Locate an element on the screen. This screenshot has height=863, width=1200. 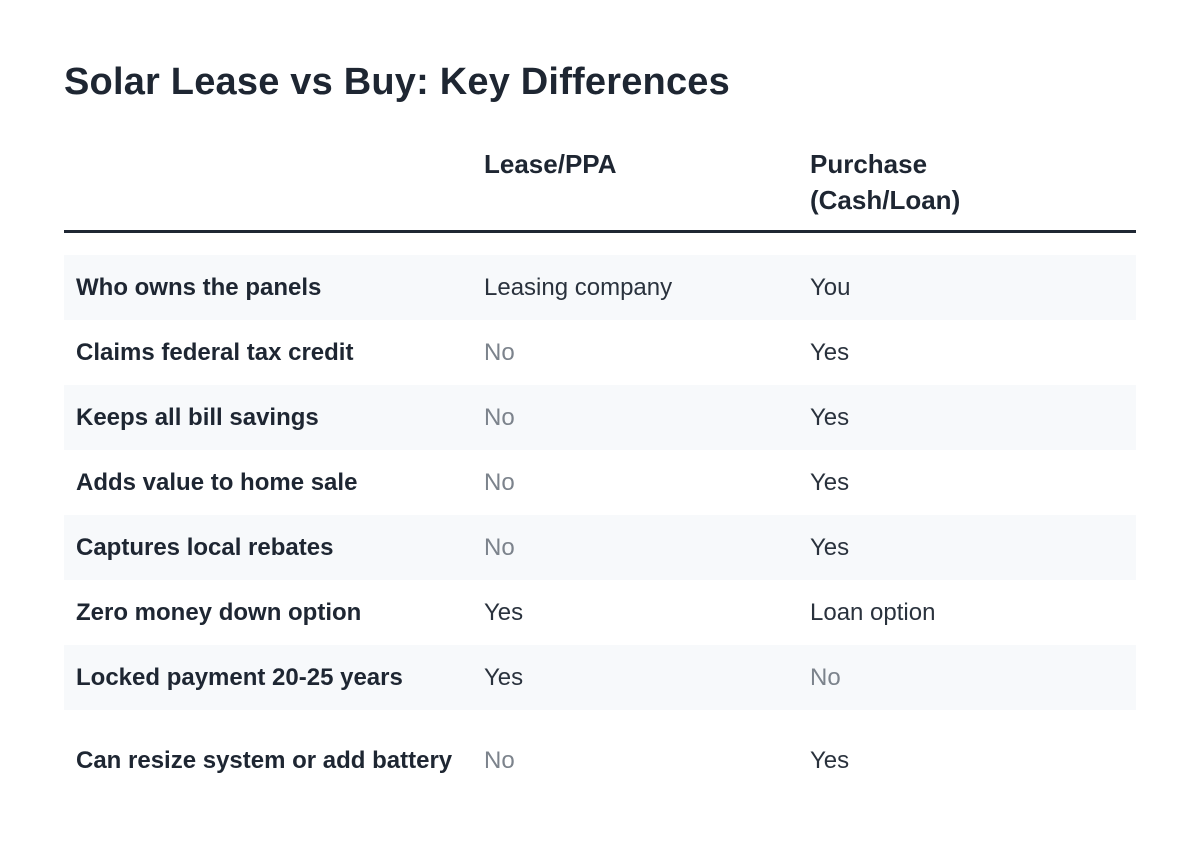
page-title: Solar Lease vs Buy: Key Differences is located at coordinates (397, 82).